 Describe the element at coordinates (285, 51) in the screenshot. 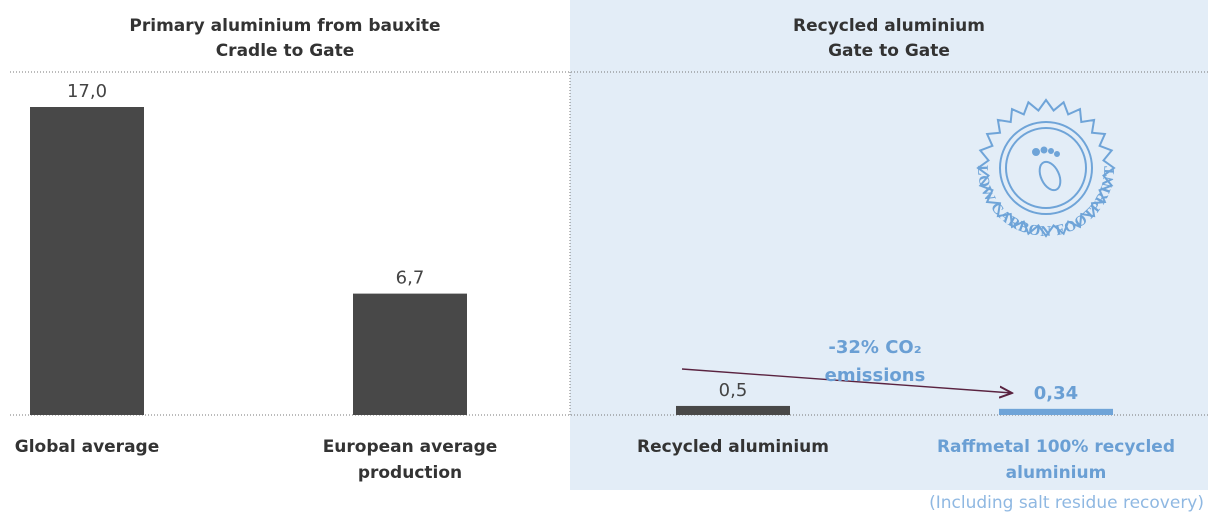

I see `group-title: Cradle to Gate` at that location.